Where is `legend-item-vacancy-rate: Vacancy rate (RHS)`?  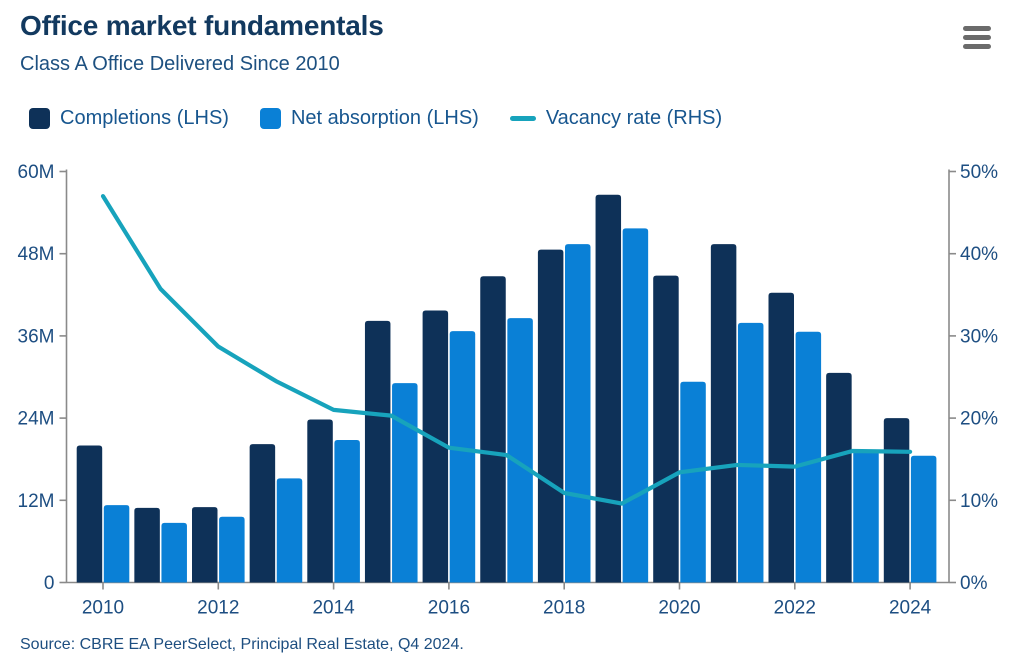 legend-item-vacancy-rate: Vacancy rate (RHS) is located at coordinates (616, 118).